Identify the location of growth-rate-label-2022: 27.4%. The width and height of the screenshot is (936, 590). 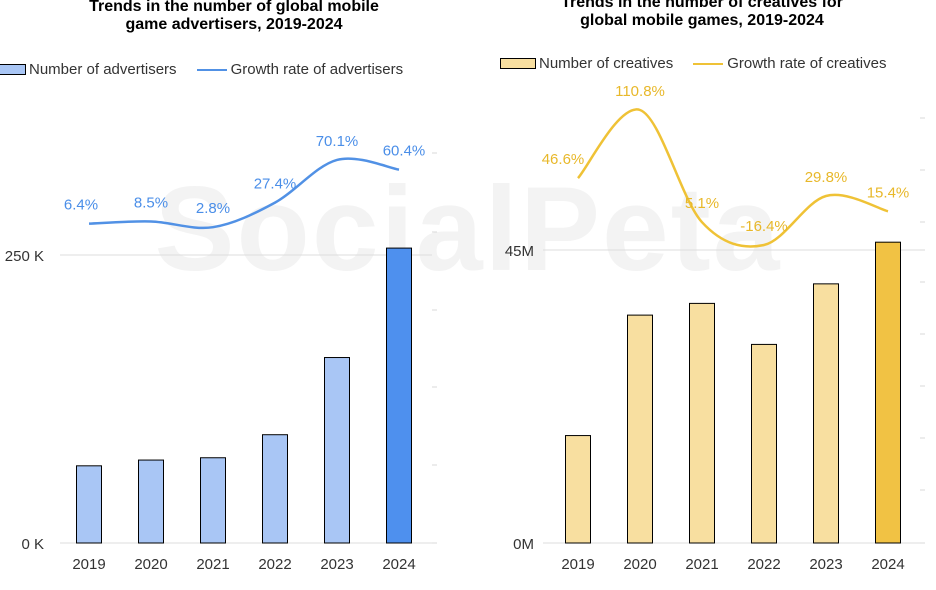
(275, 184).